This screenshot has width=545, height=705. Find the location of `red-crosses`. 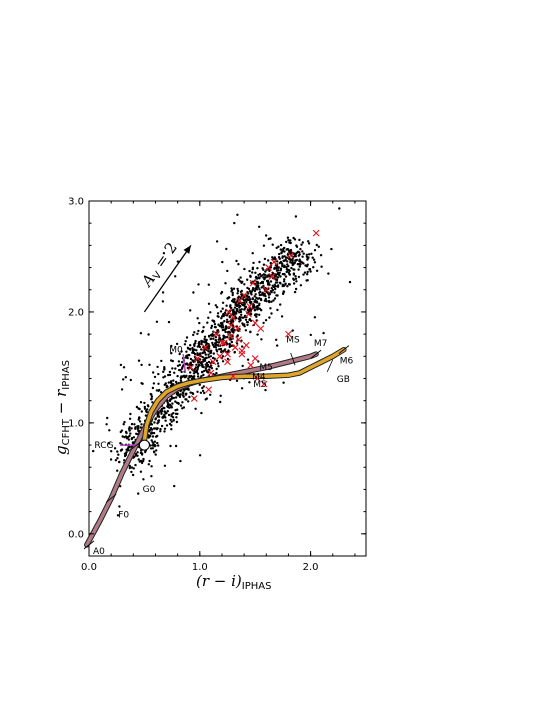

red-crosses is located at coordinates (253, 315).